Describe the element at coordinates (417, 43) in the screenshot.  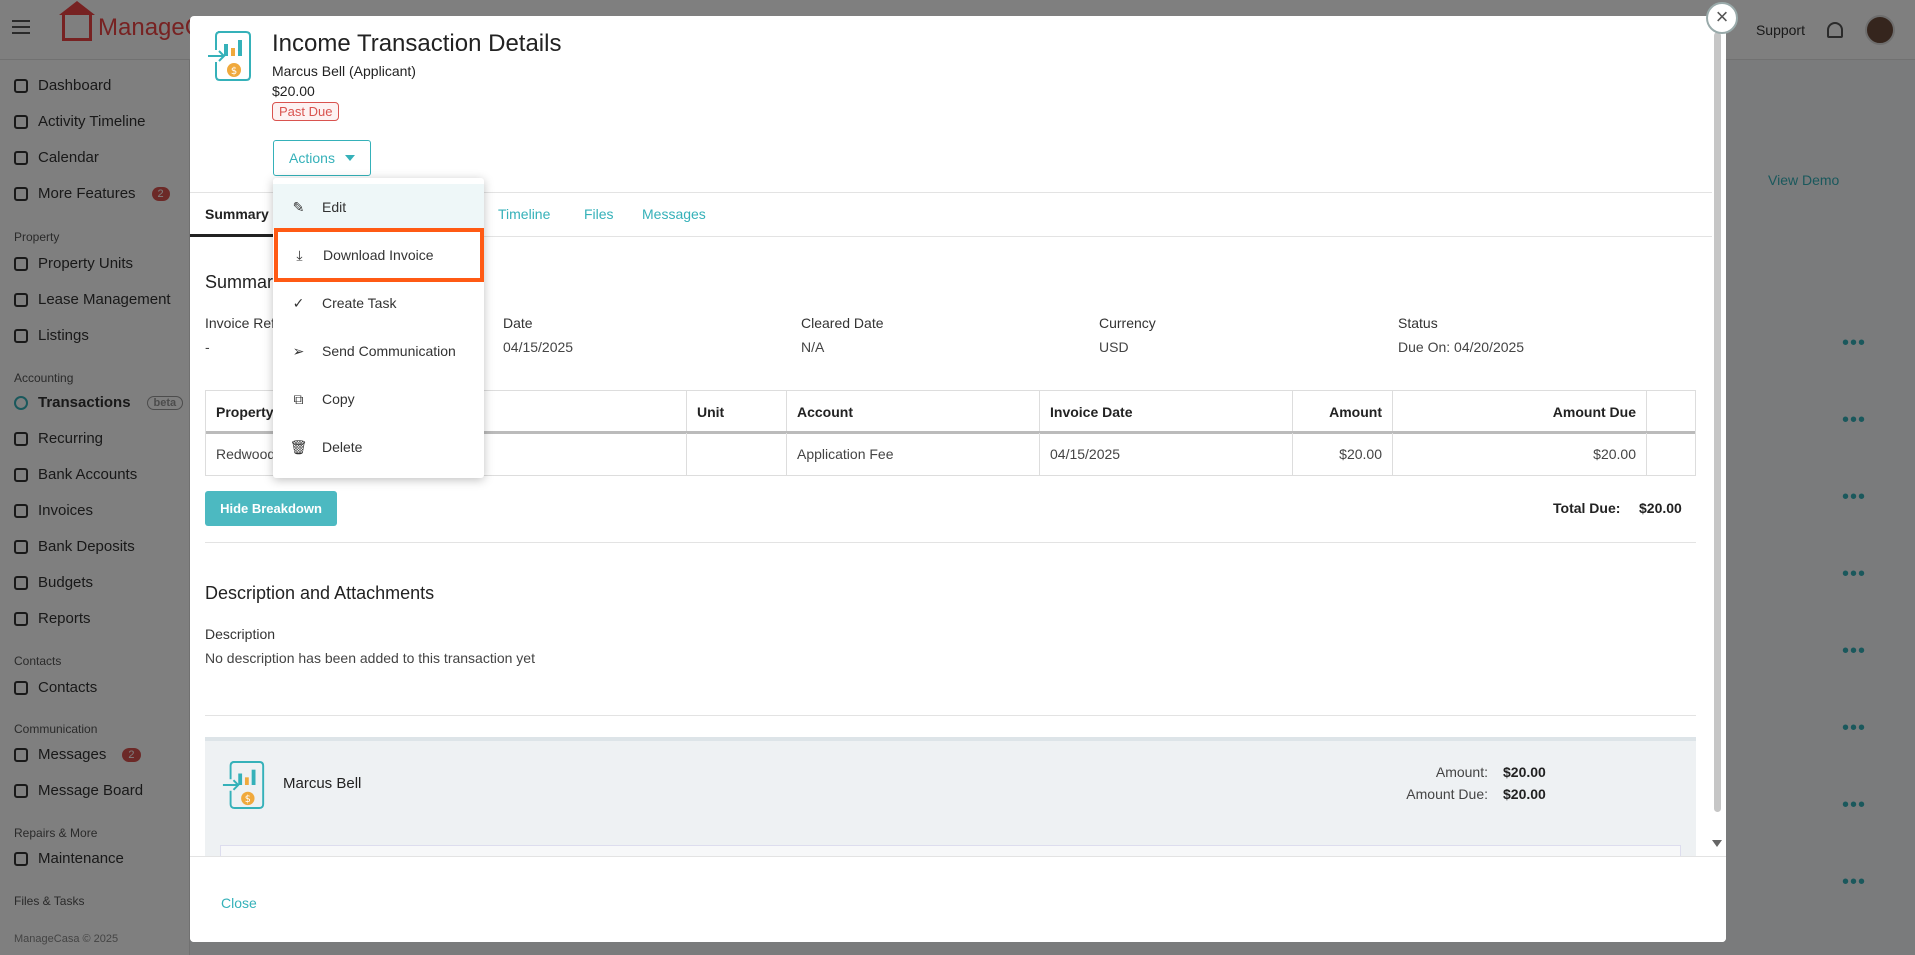
I see `modal-title: Income Transaction Details` at that location.